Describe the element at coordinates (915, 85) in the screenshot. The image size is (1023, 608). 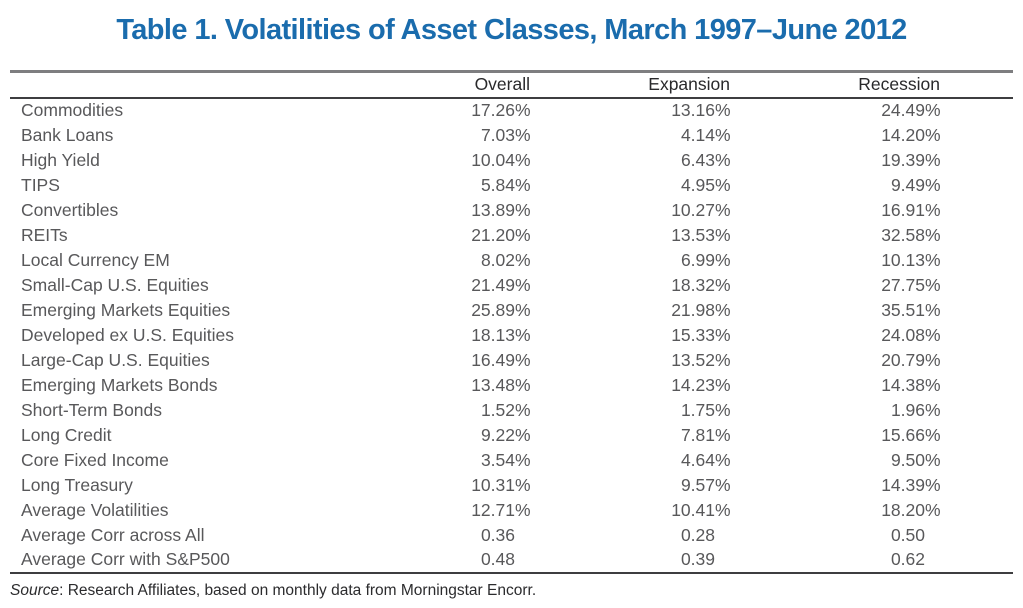
I see `column-header-recession: Recession` at that location.